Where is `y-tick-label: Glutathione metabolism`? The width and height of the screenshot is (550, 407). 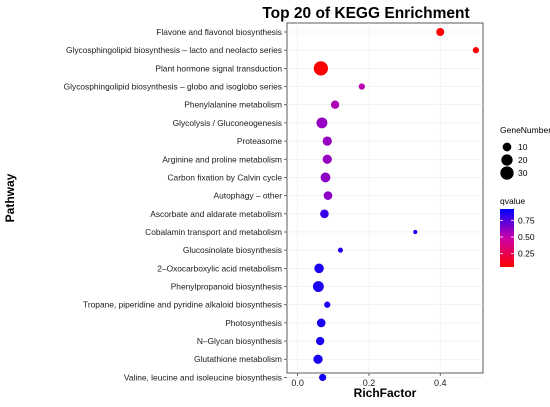 y-tick-label: Glutathione metabolism is located at coordinates (238, 359).